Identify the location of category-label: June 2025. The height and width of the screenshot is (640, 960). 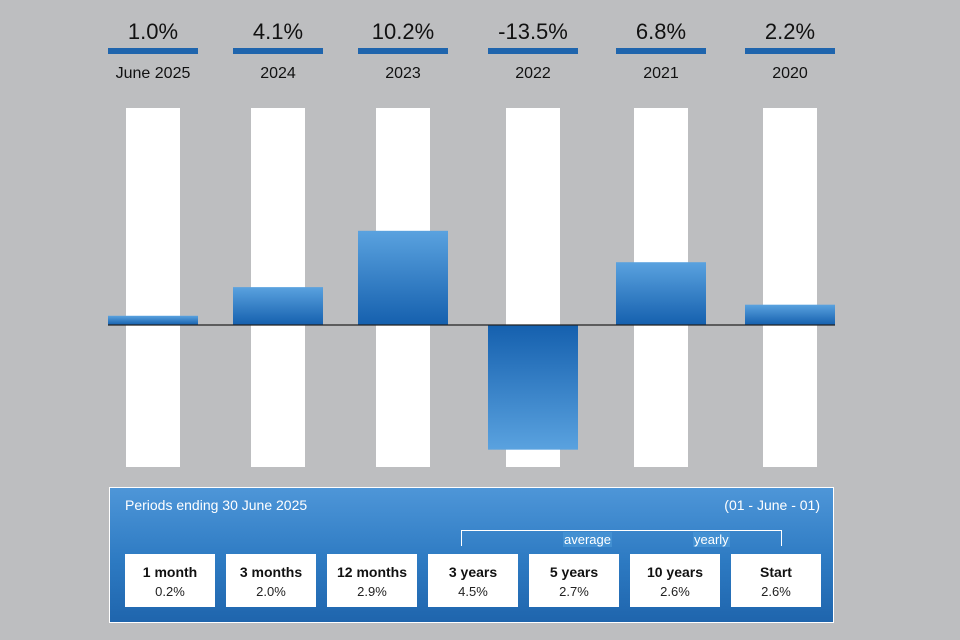
(153, 73).